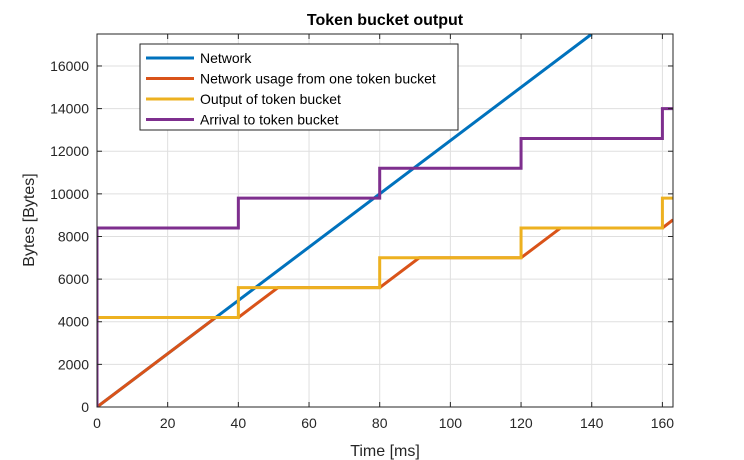  What do you see at coordinates (309, 423) in the screenshot?
I see `x-tick-label: 60` at bounding box center [309, 423].